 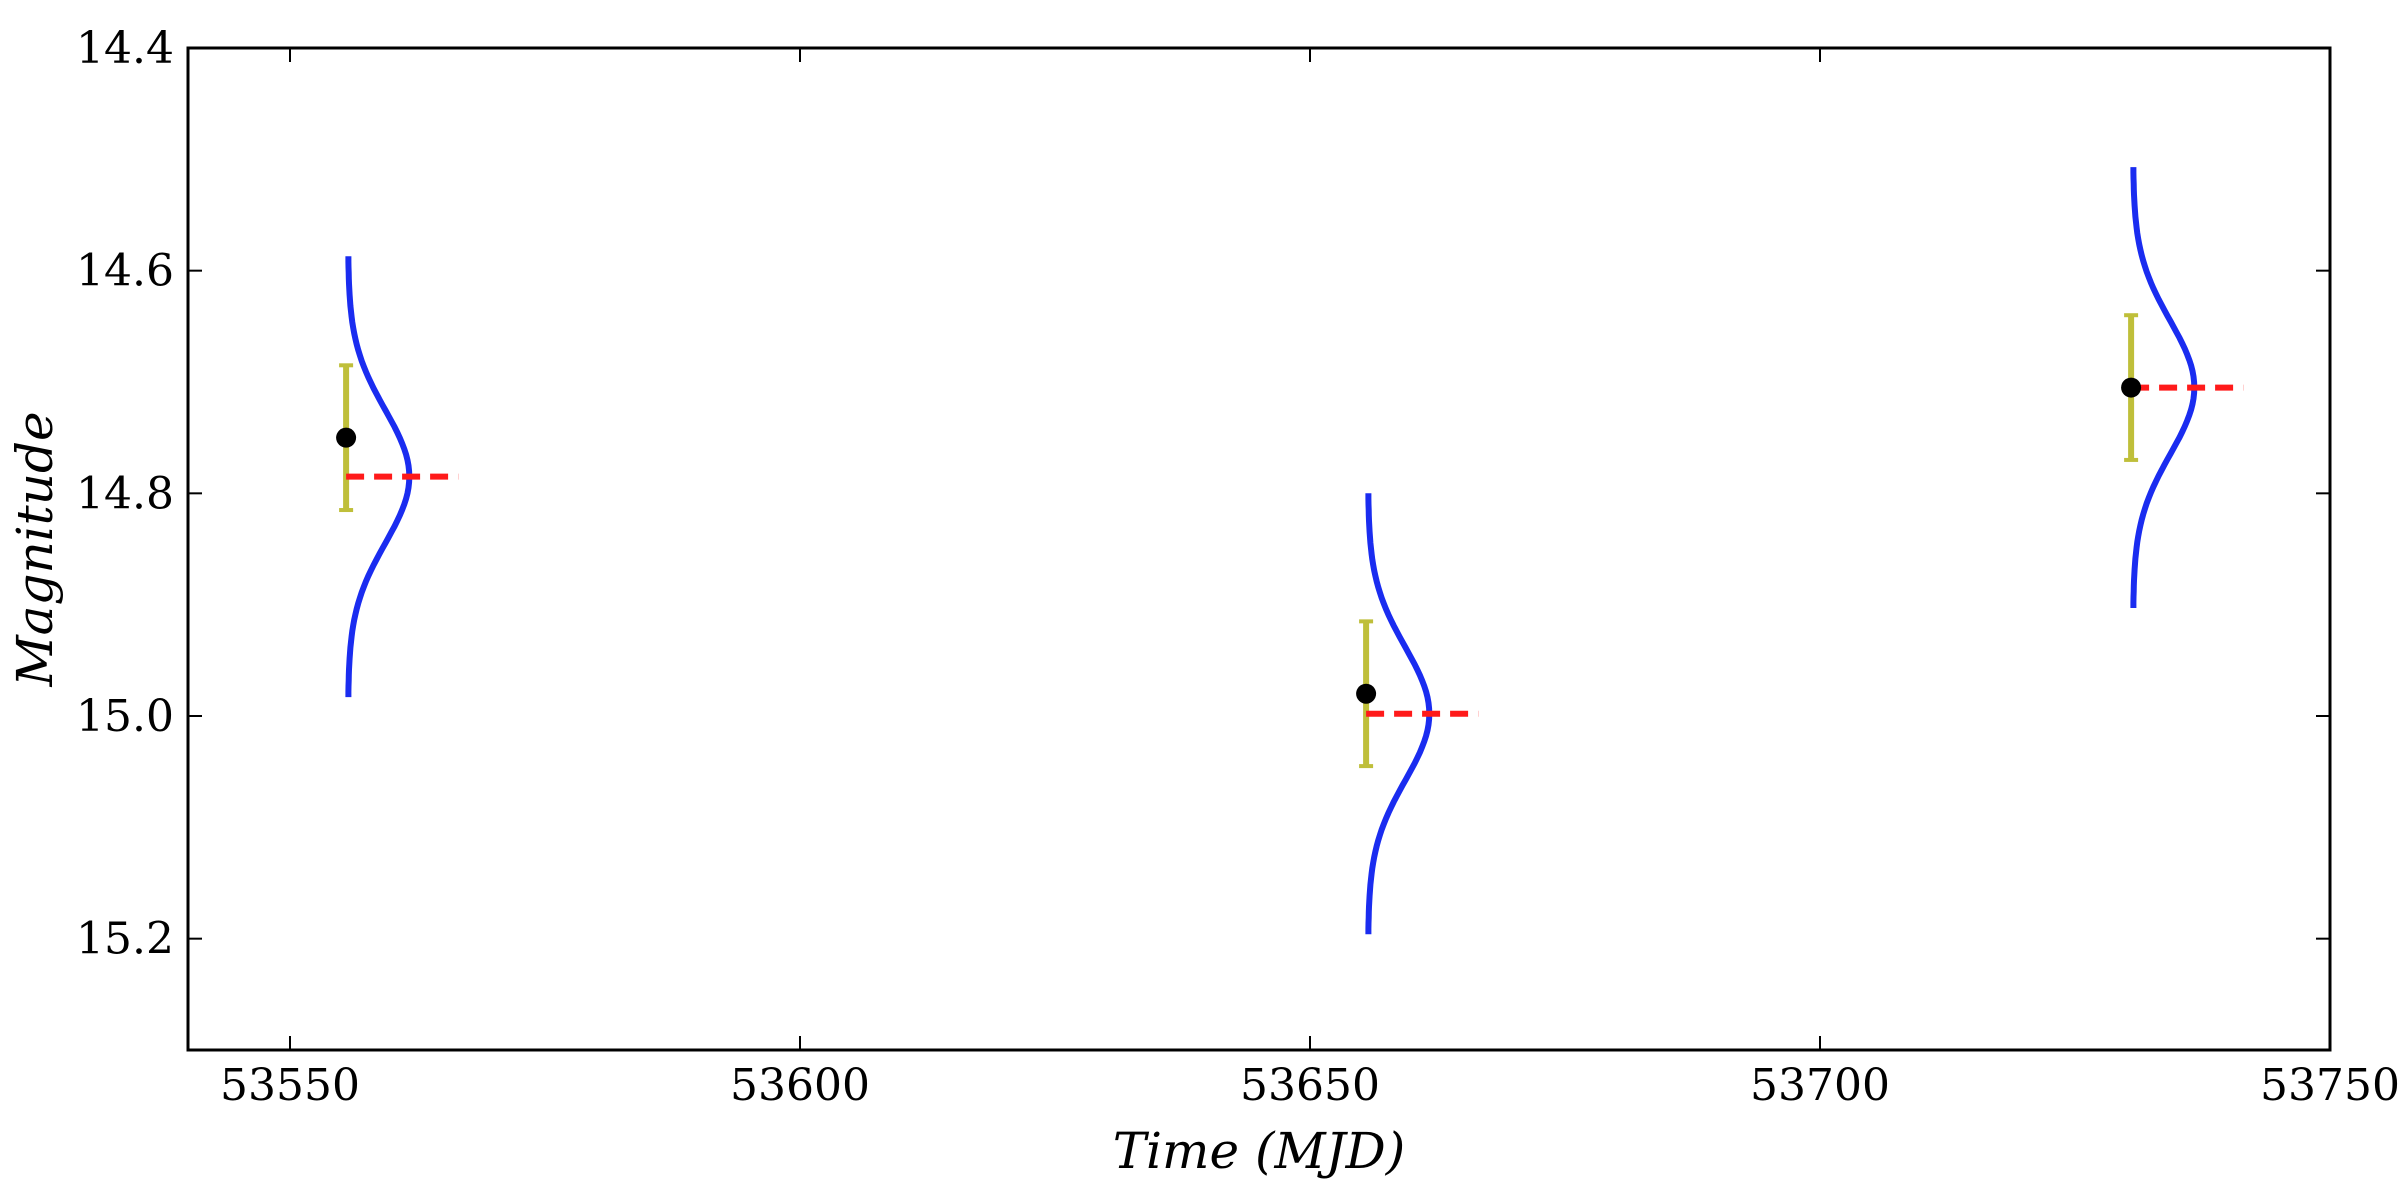 I want to click on y-tick-label: 15.2, so click(x=125, y=939).